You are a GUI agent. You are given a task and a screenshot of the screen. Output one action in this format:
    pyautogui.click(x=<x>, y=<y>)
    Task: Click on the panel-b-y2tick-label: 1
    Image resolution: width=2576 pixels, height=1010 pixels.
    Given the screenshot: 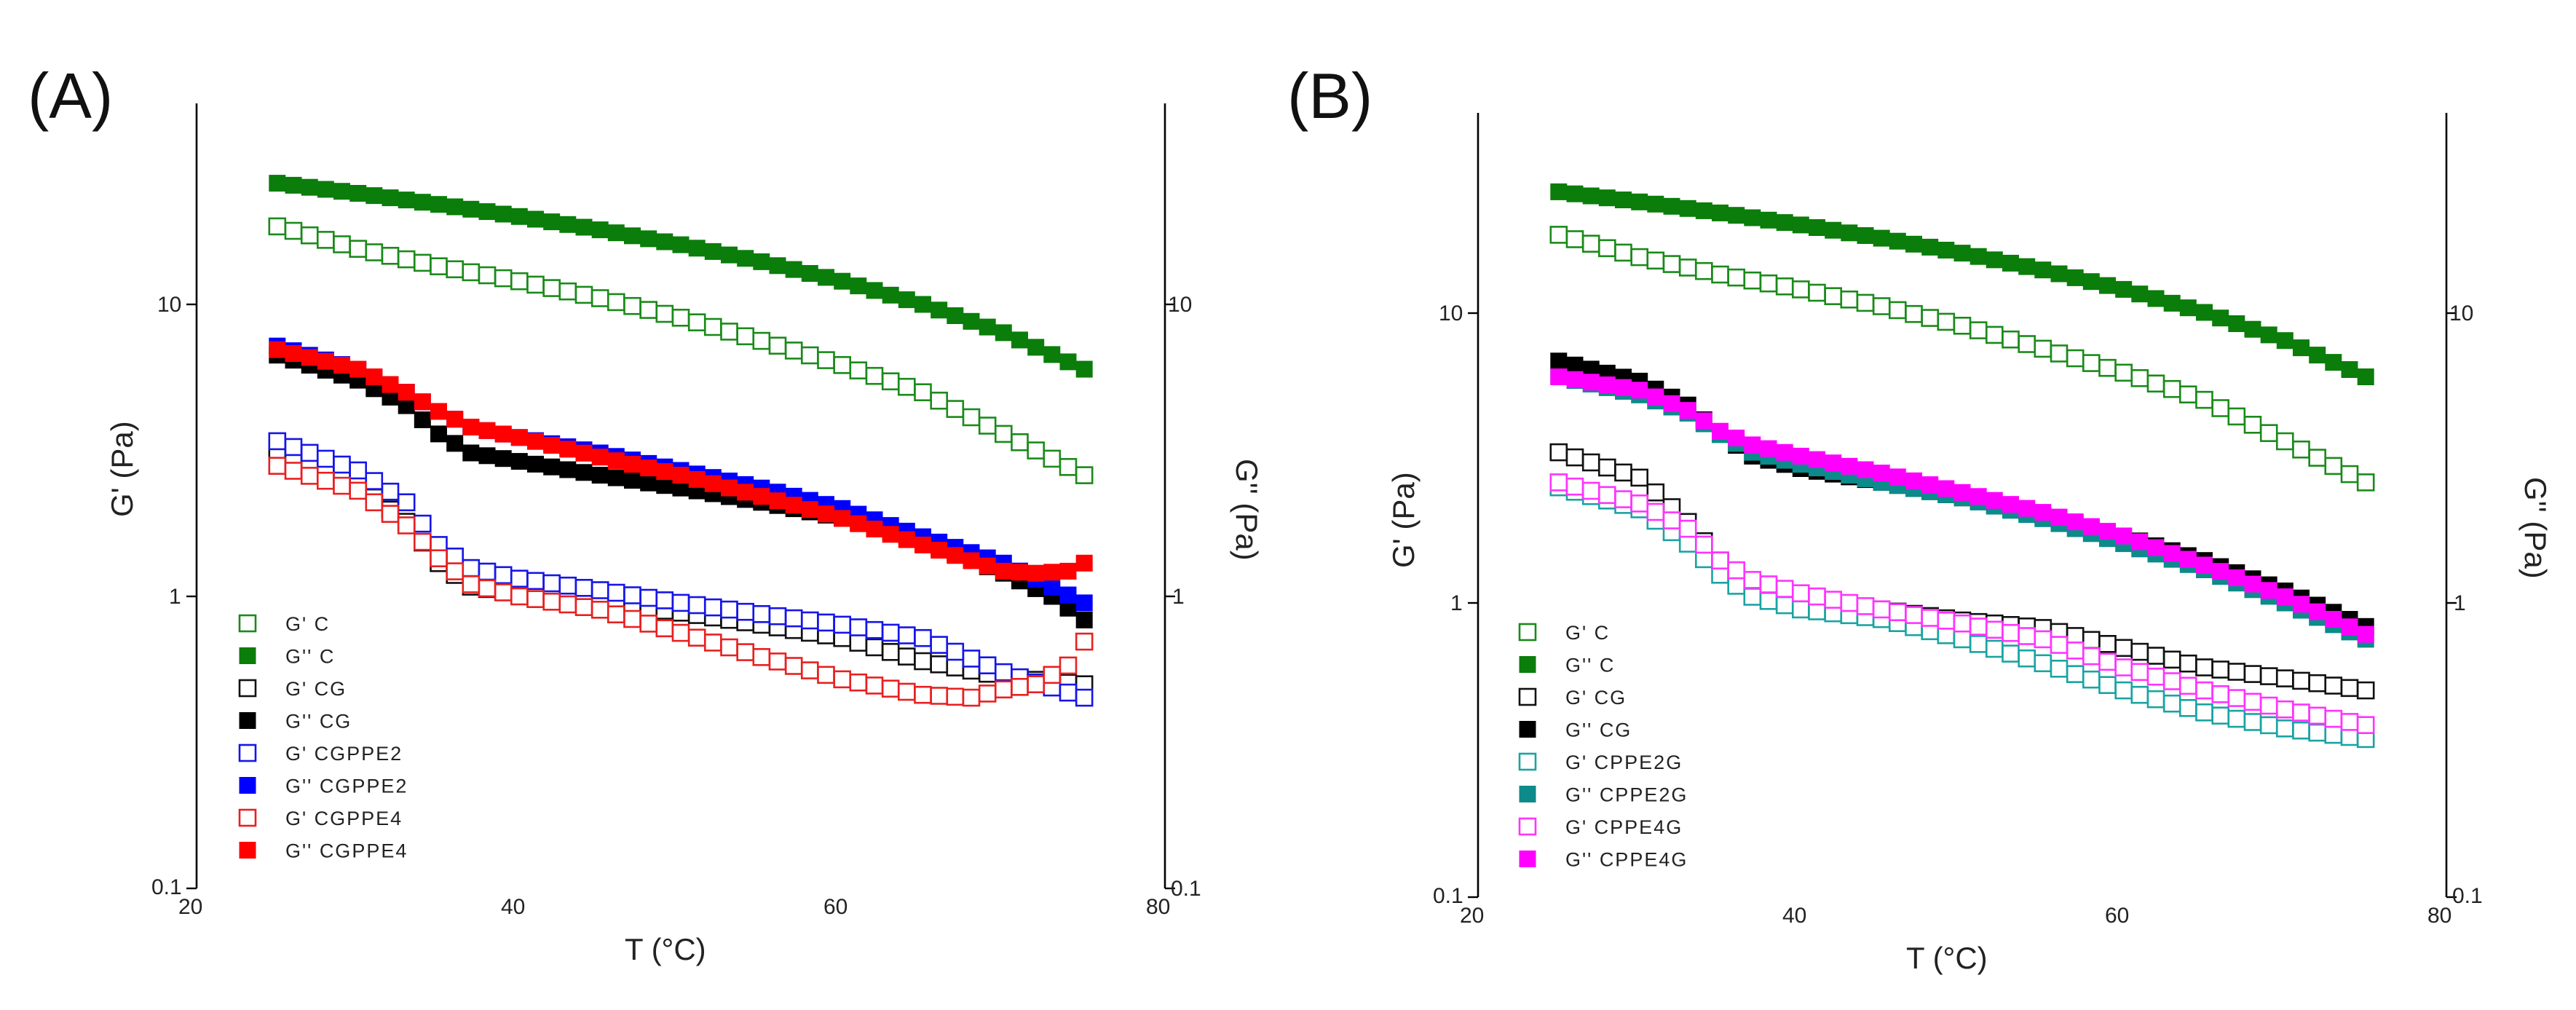 What is the action you would take?
    pyautogui.click(x=2460, y=603)
    